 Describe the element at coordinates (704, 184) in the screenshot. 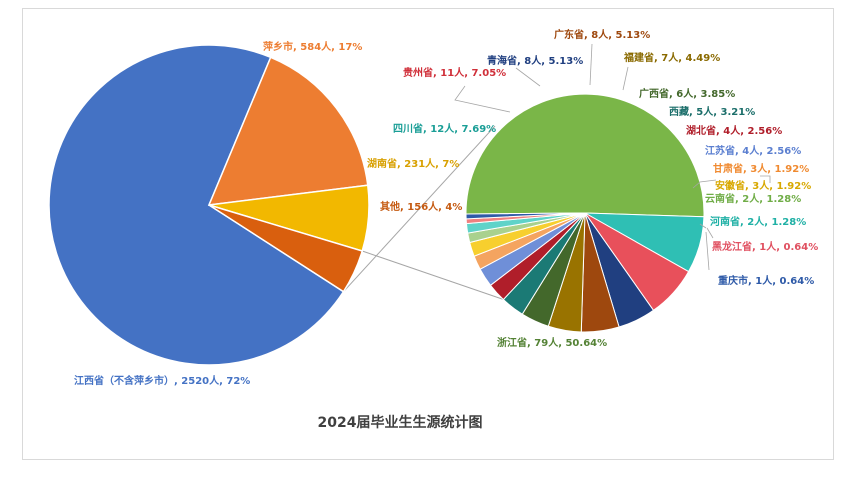

I see `leader-anhui` at that location.